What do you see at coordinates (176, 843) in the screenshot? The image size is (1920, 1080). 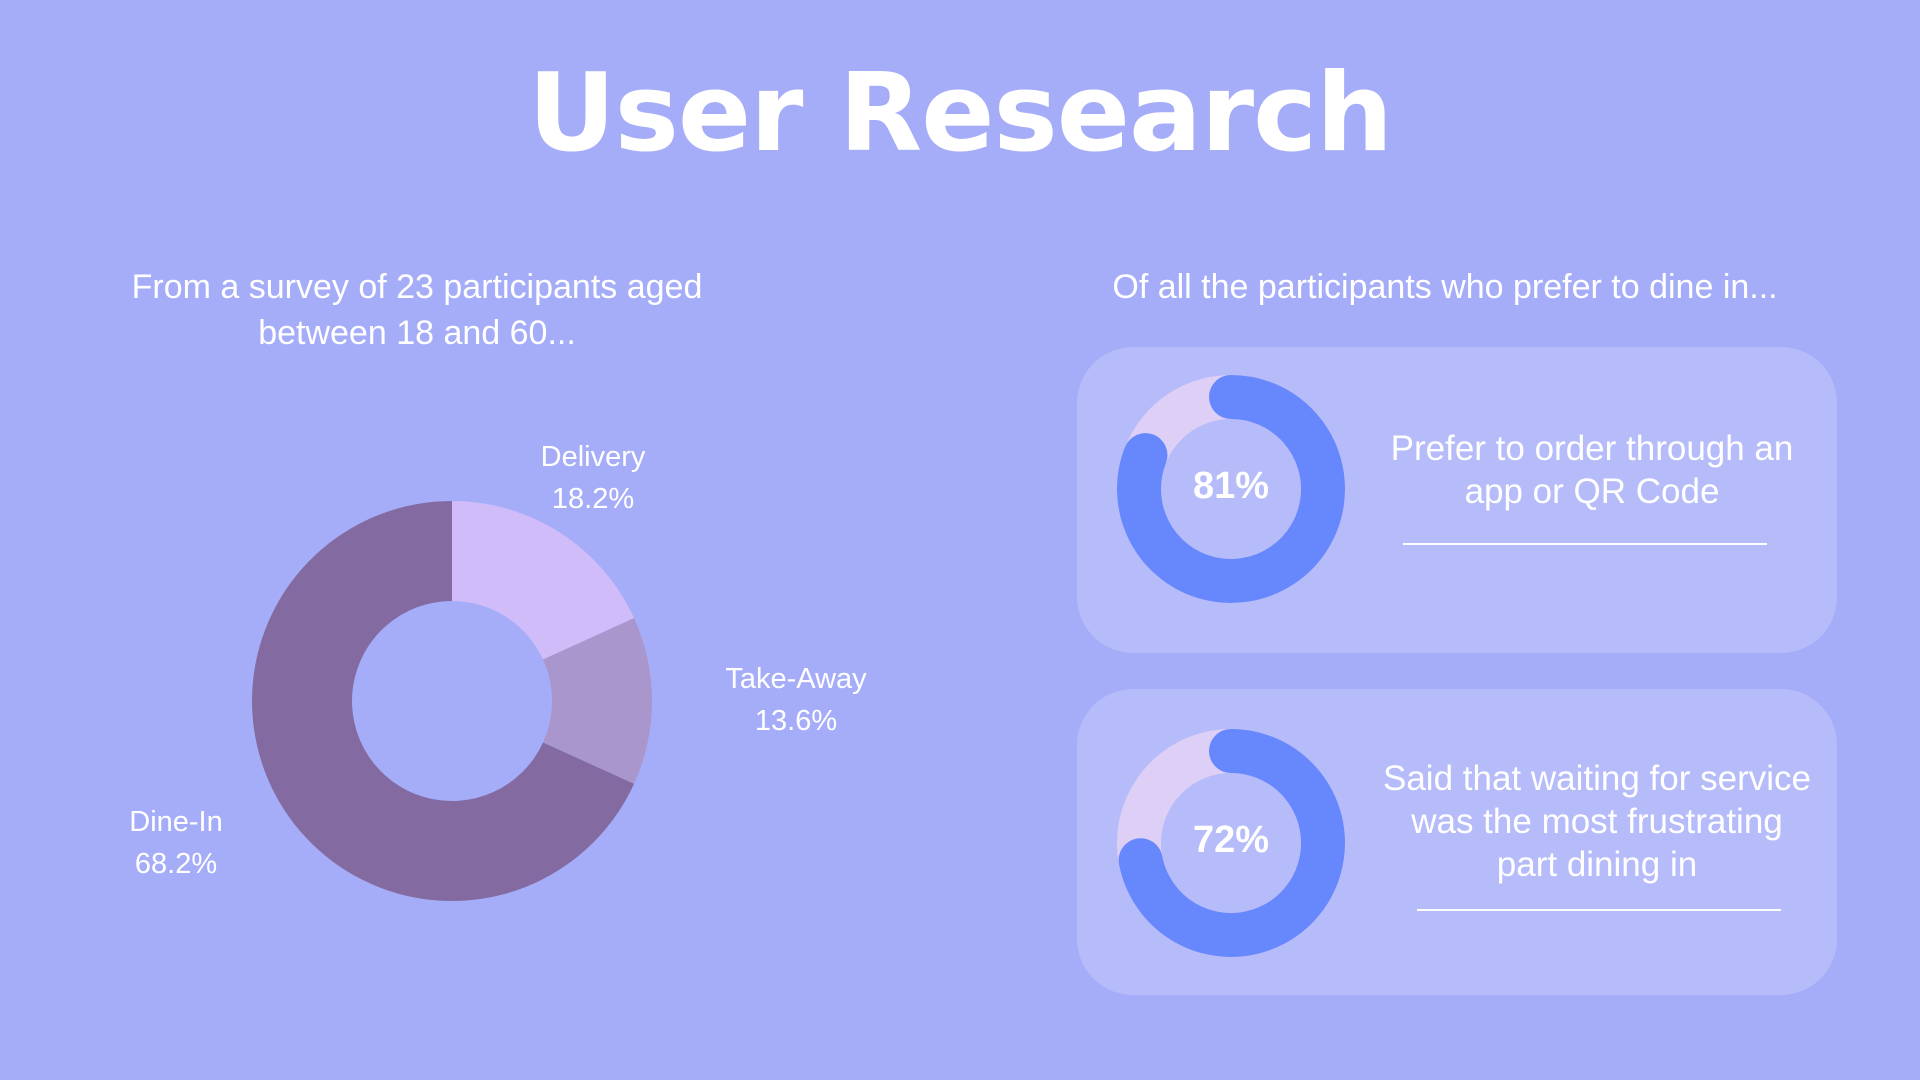 I see `dine-in-label: Dine-In 68.2%` at bounding box center [176, 843].